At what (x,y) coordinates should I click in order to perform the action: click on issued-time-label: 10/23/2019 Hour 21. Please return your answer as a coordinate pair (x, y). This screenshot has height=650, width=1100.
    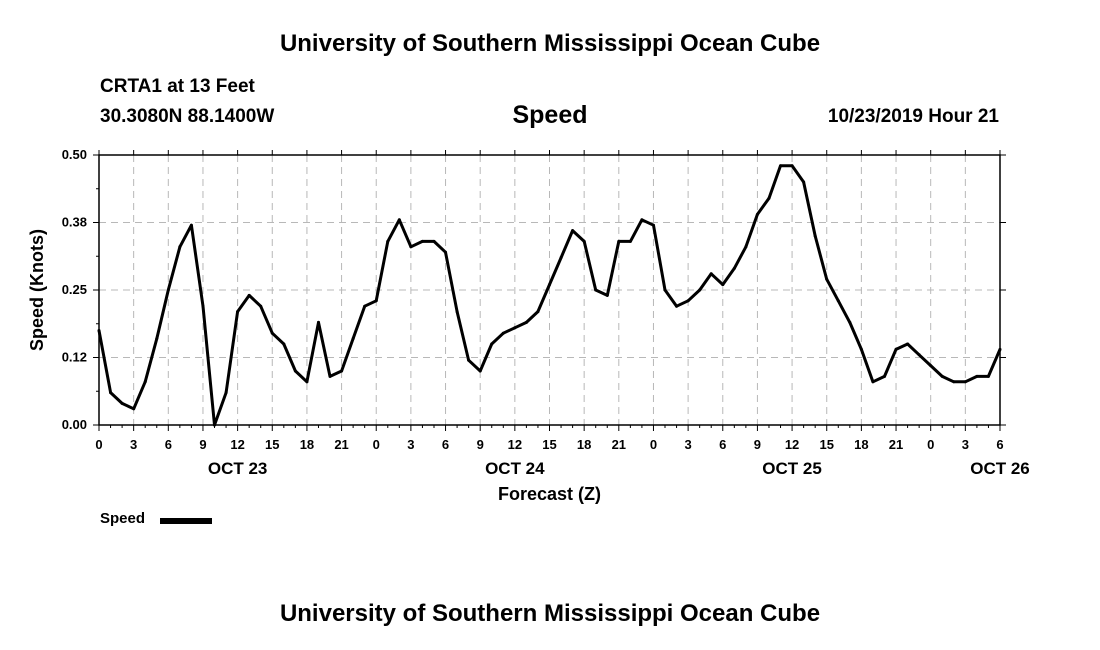
    Looking at the image, I should click on (913, 116).